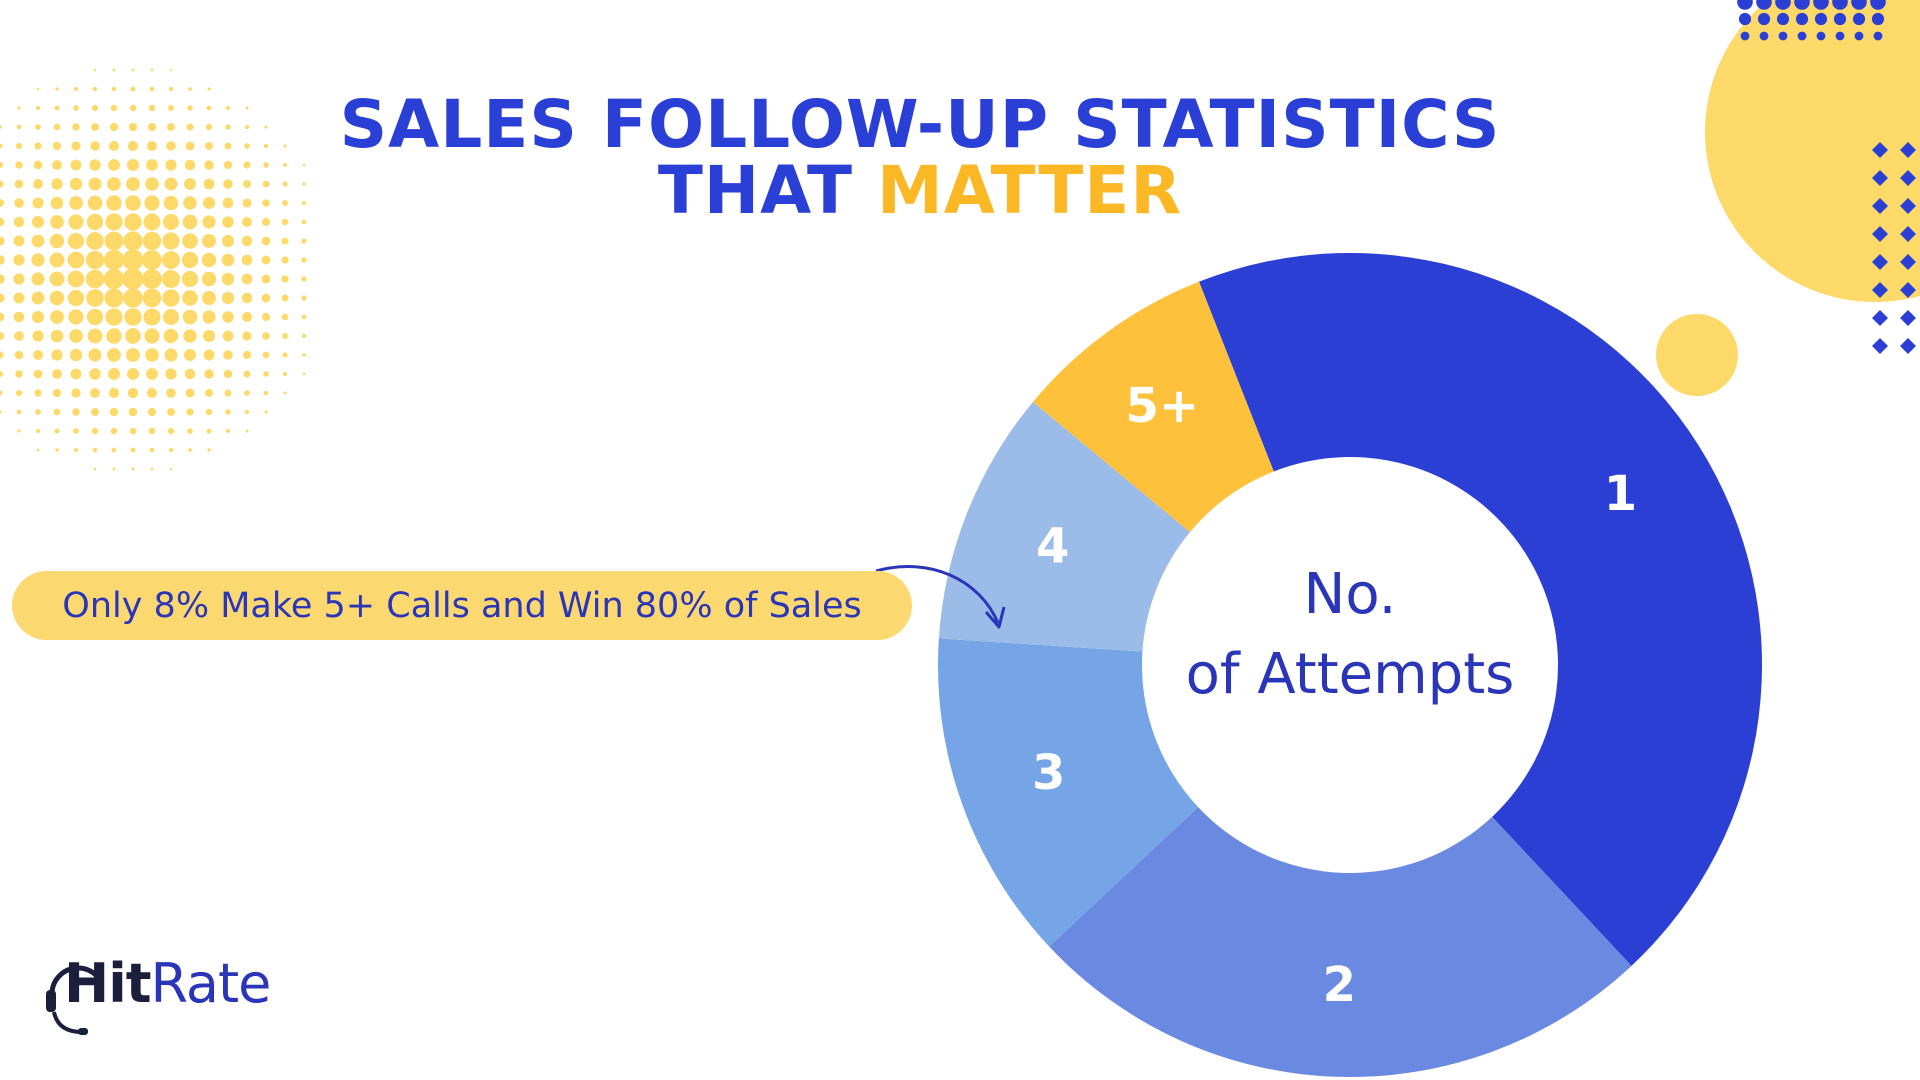 This screenshot has height=1080, width=1920. Describe the element at coordinates (1052, 547) in the screenshot. I see `slice-label-4: 4` at that location.